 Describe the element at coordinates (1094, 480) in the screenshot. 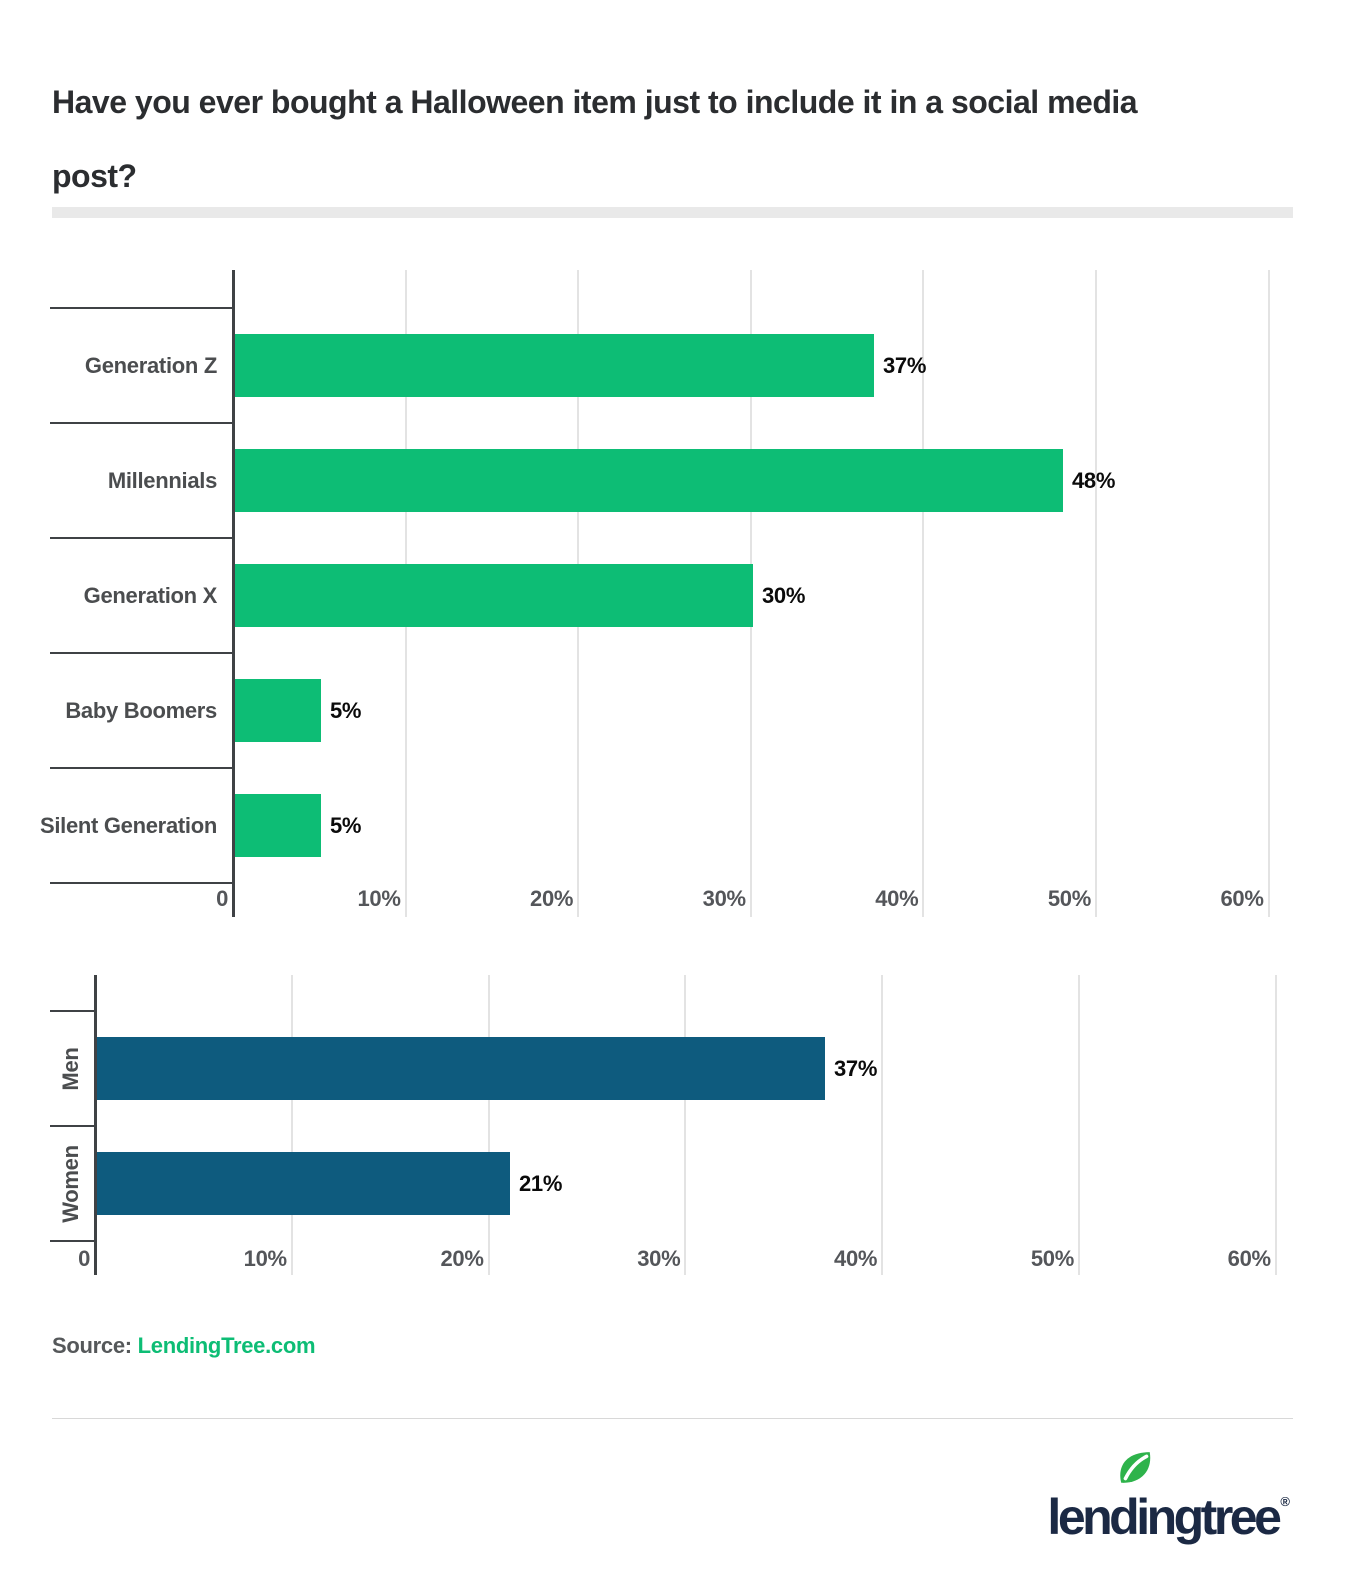

I see `bar-value-label: 48%` at that location.